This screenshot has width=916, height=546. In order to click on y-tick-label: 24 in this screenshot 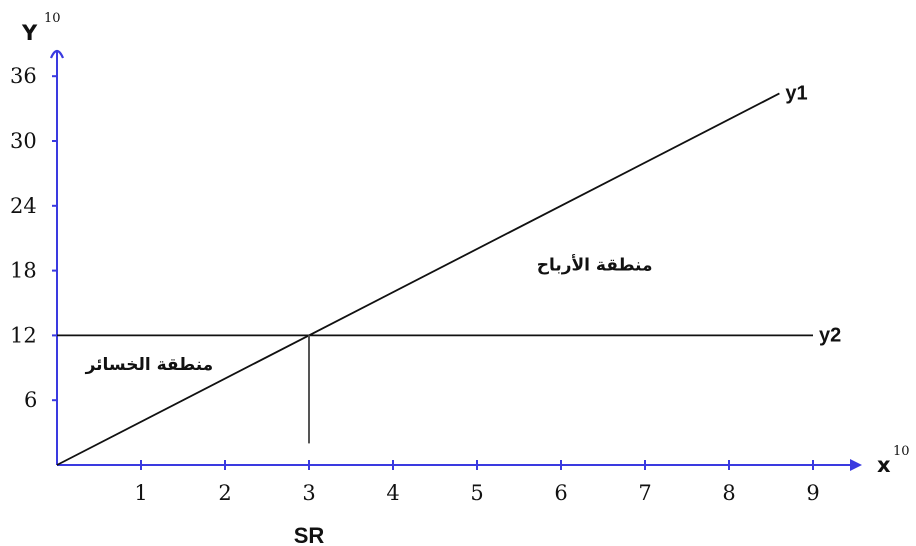, I will do `click(23, 206)`.